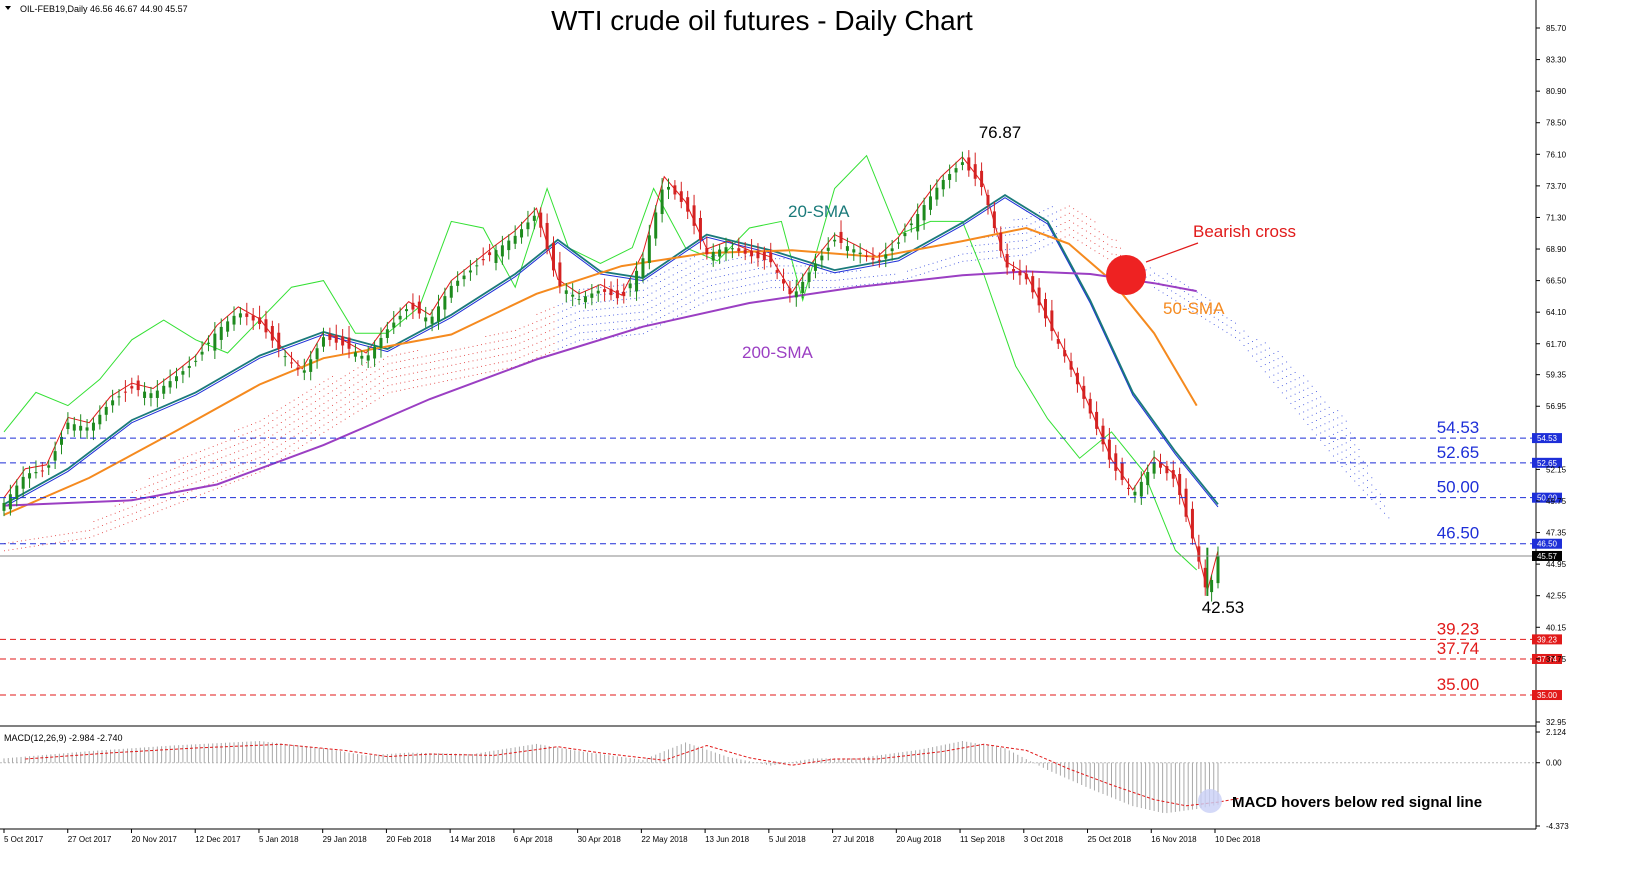 Image resolution: width=1632 pixels, height=885 pixels. I want to click on x-tick-label: 6 Apr 2018, so click(533, 839).